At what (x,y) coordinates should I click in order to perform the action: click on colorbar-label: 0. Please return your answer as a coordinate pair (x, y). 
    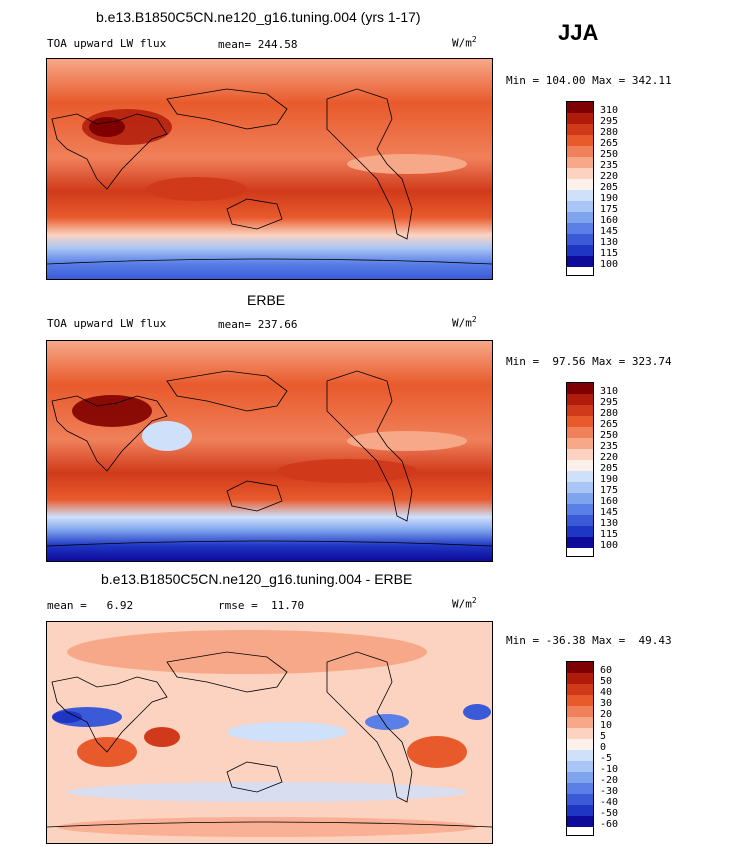
    Looking at the image, I should click on (603, 747).